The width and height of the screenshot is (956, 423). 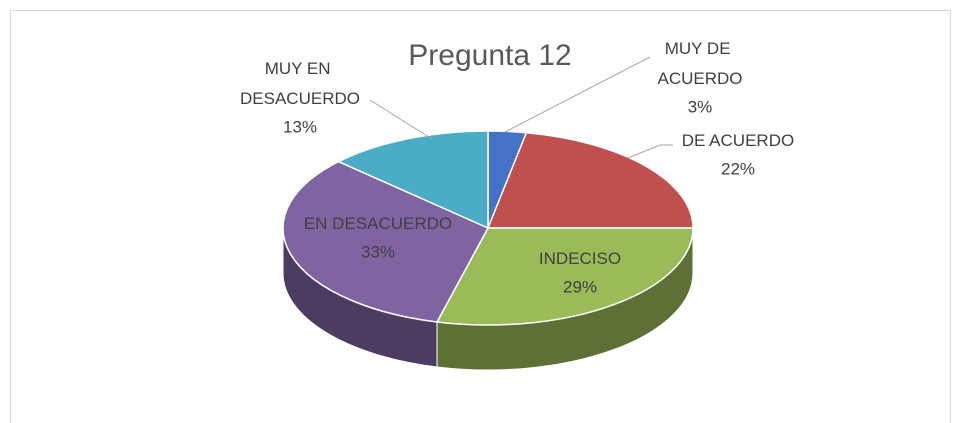 What do you see at coordinates (300, 126) in the screenshot?
I see `value-label: 13%` at bounding box center [300, 126].